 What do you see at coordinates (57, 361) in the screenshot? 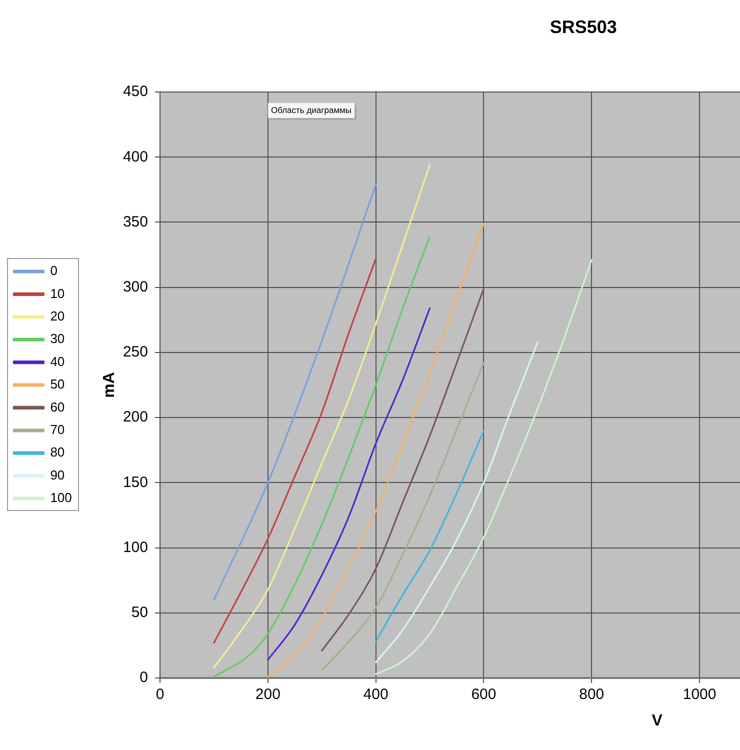
I see `legend-label: 40` at bounding box center [57, 361].